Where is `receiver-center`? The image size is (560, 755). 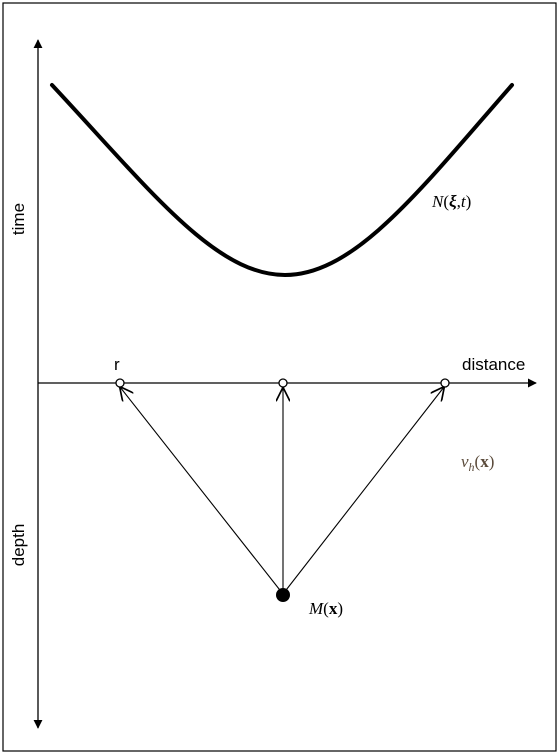
receiver-center is located at coordinates (283, 383).